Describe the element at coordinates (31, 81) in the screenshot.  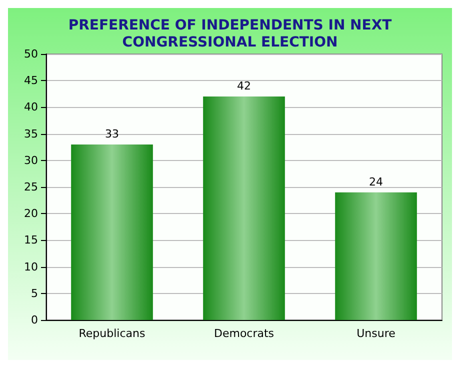
I see `y-tick-label: 45` at that location.